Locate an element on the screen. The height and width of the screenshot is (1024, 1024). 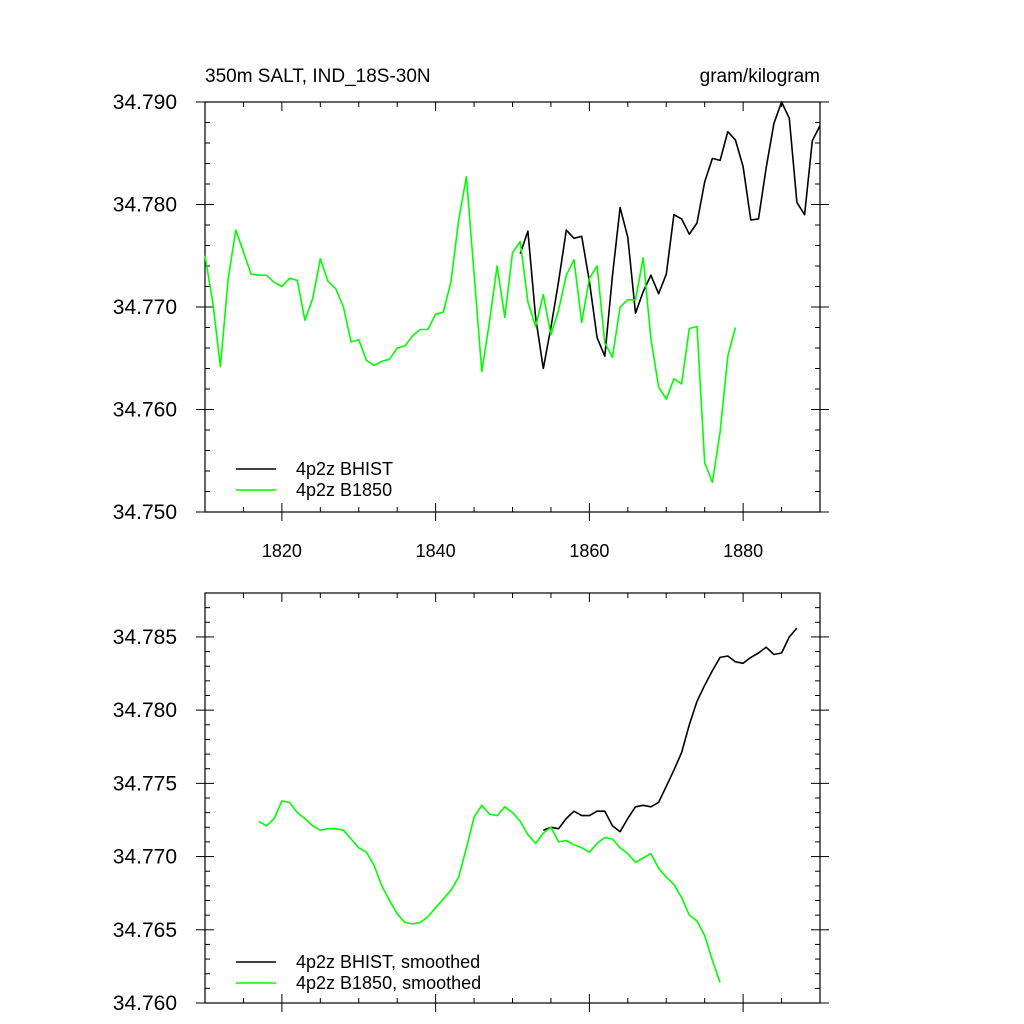
x-tick-label: 1820 is located at coordinates (282, 551).